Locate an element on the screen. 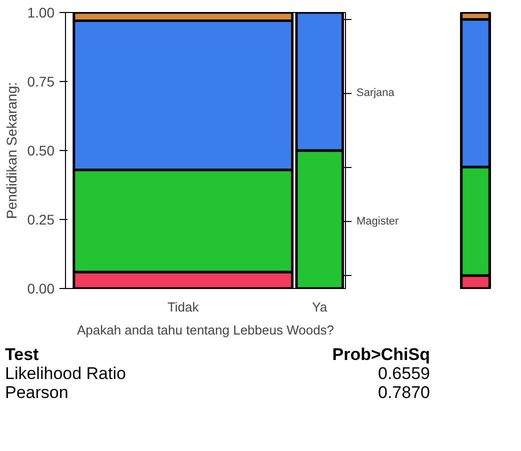  legend-label: Magister is located at coordinates (378, 221).